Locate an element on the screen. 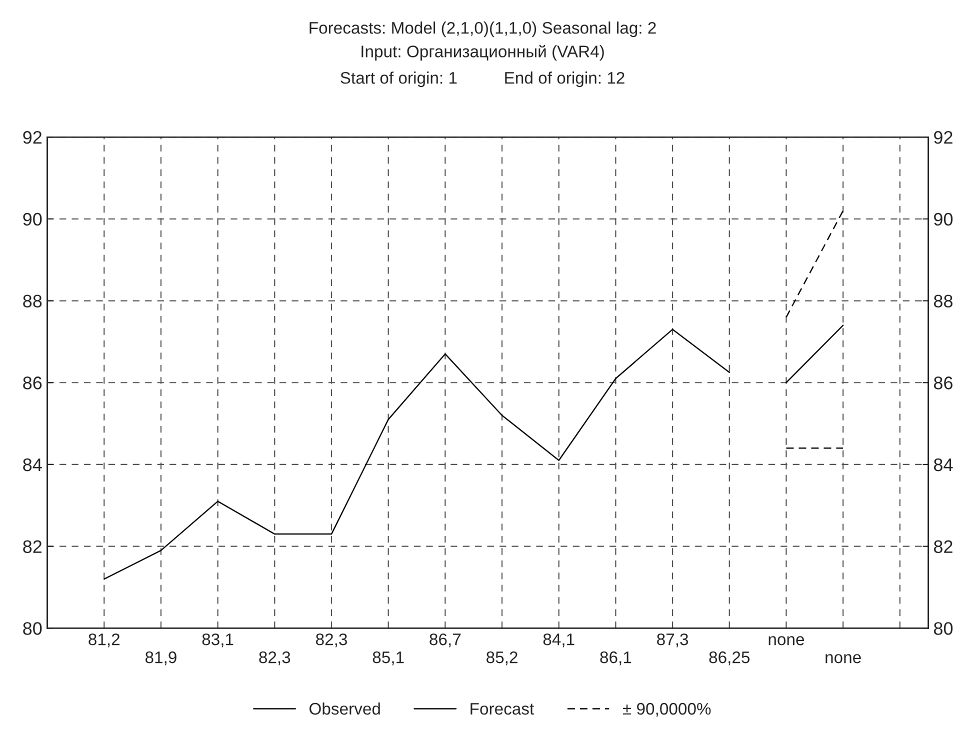 This screenshot has width=965, height=733. y2-tick-label: 86 is located at coordinates (943, 383).